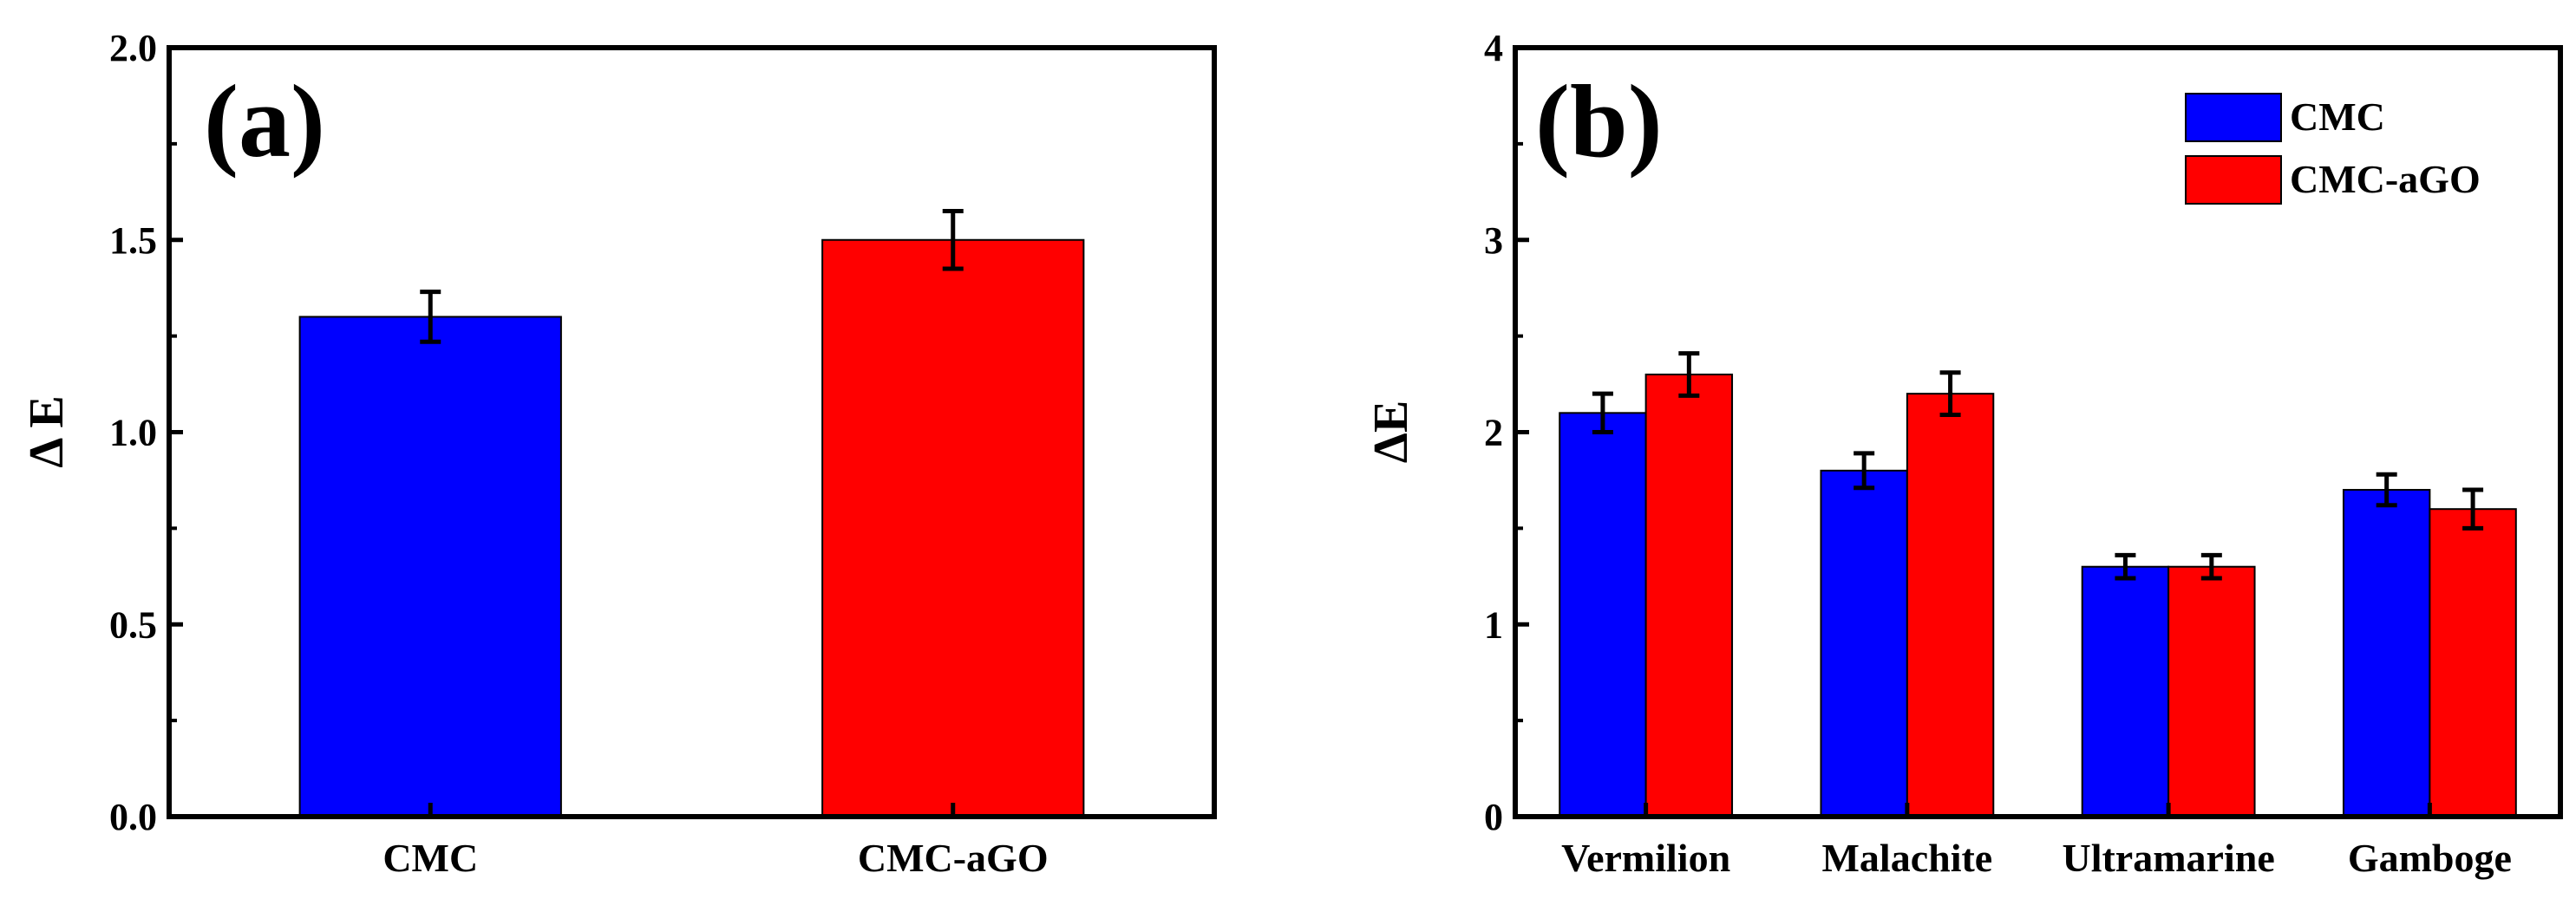 Image resolution: width=2576 pixels, height=912 pixels. What do you see at coordinates (430, 317) in the screenshot?
I see `error-bar-cmc` at bounding box center [430, 317].